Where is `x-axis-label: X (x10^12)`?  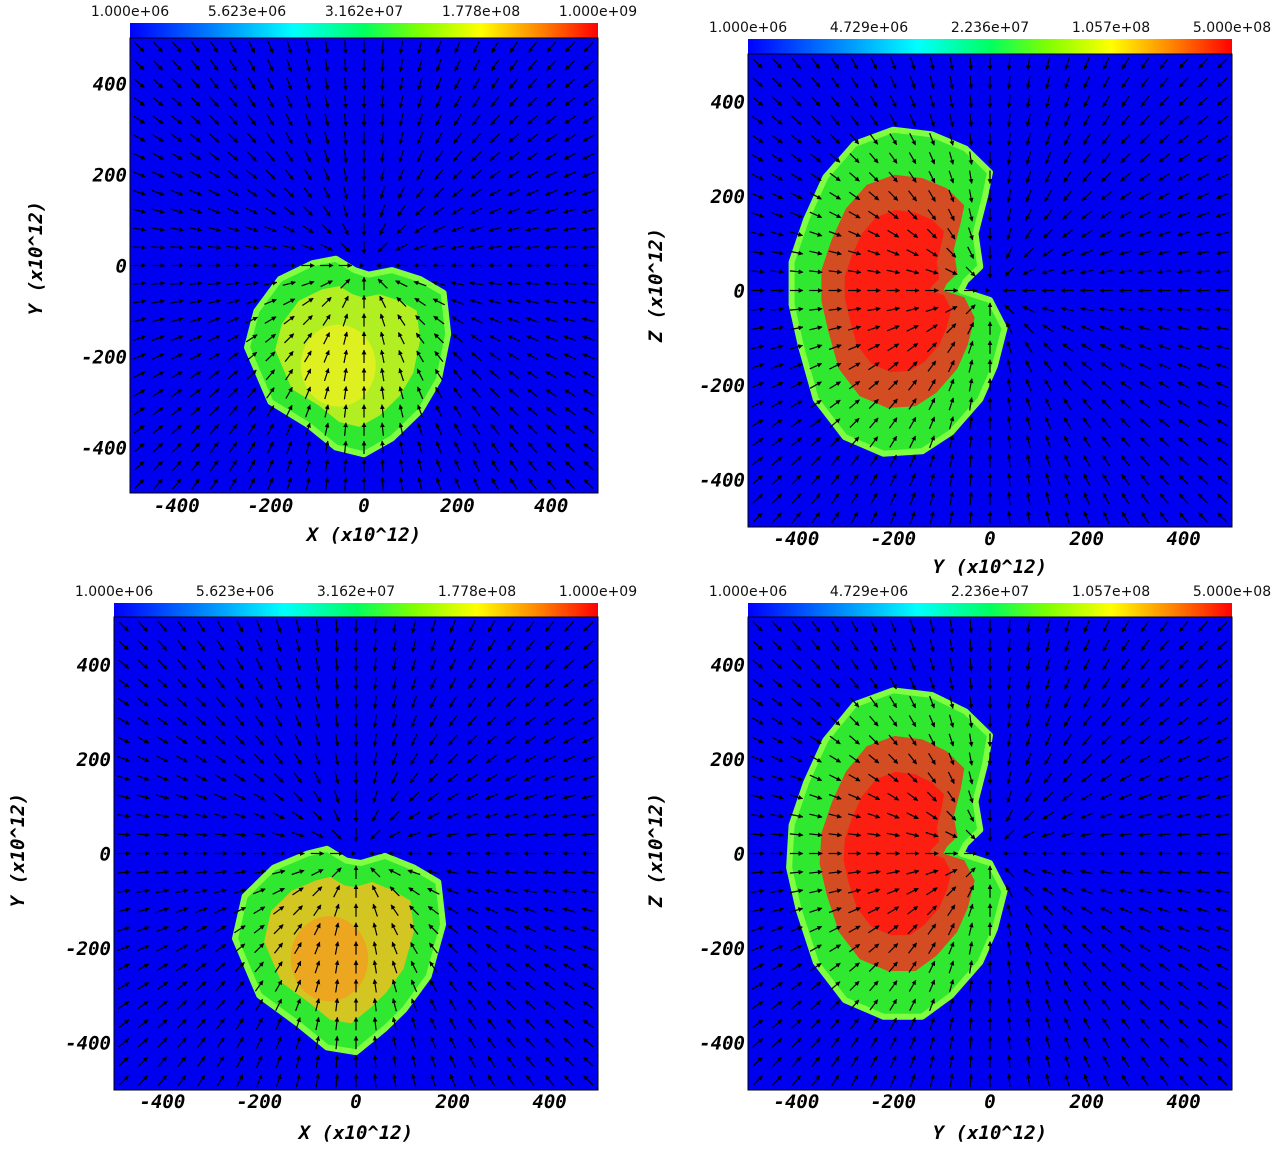 x-axis-label: X (x10^12) is located at coordinates (355, 1133).